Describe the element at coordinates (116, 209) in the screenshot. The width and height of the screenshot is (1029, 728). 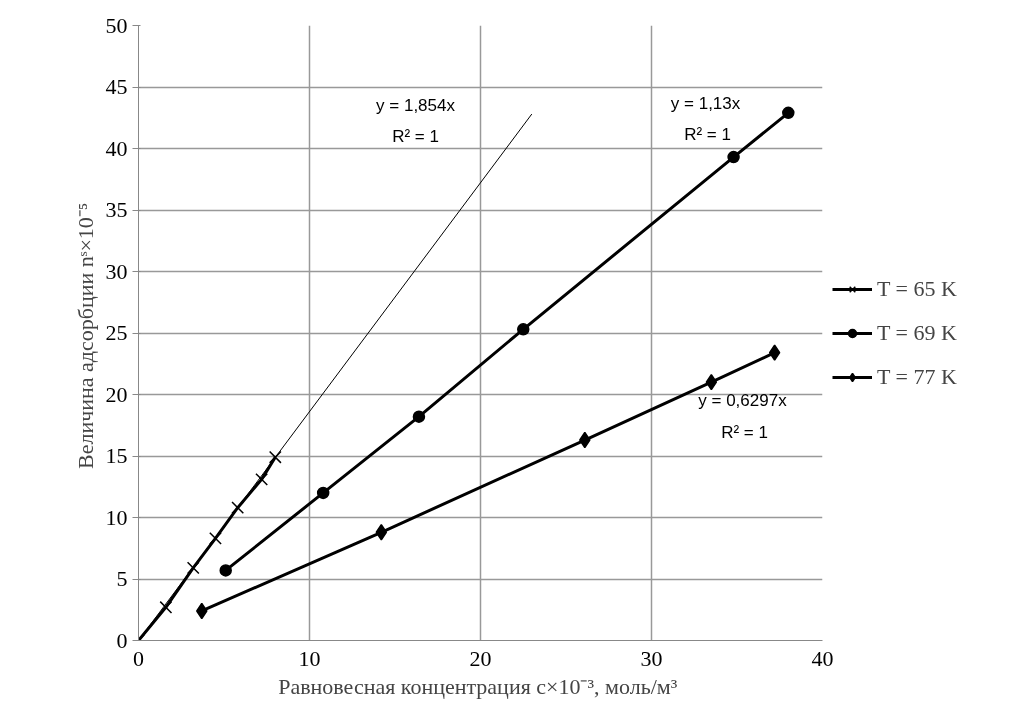
I see `y-tick-label: 35` at that location.